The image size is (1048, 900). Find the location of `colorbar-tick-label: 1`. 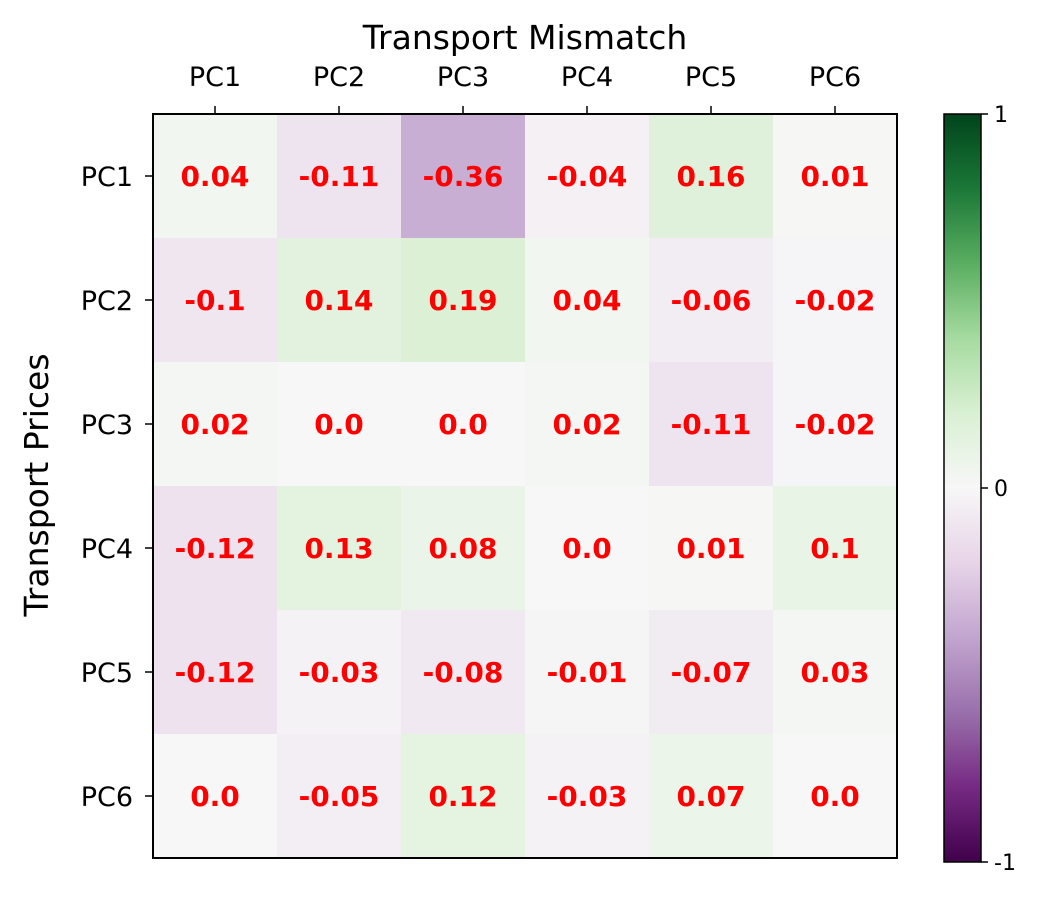

colorbar-tick-label: 1 is located at coordinates (1001, 115).